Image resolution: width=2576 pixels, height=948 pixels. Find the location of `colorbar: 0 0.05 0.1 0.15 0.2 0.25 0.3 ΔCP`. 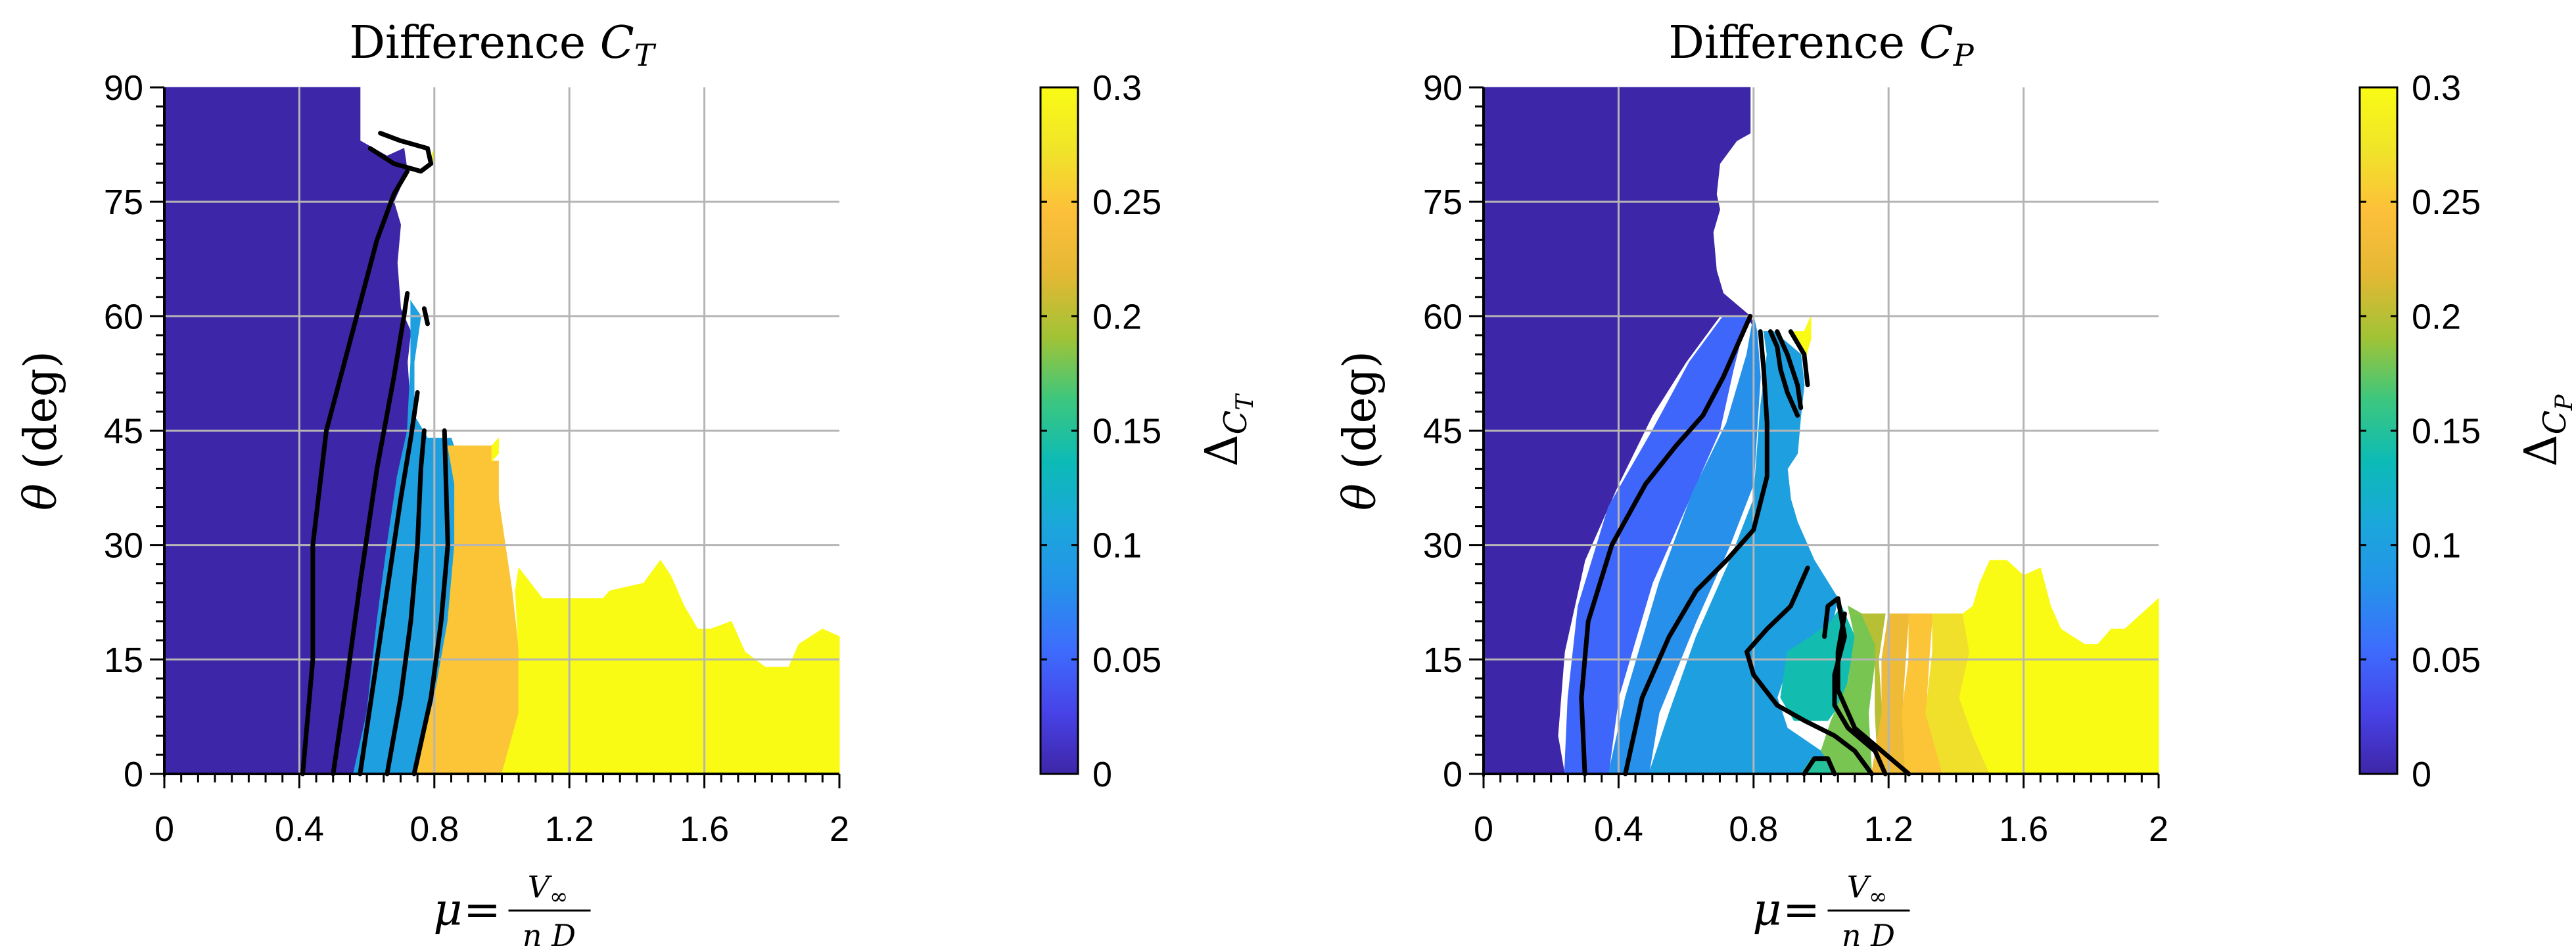

colorbar: 0 0.05 0.1 0.15 0.2 0.25 0.3 ΔCP is located at coordinates (2467, 431).